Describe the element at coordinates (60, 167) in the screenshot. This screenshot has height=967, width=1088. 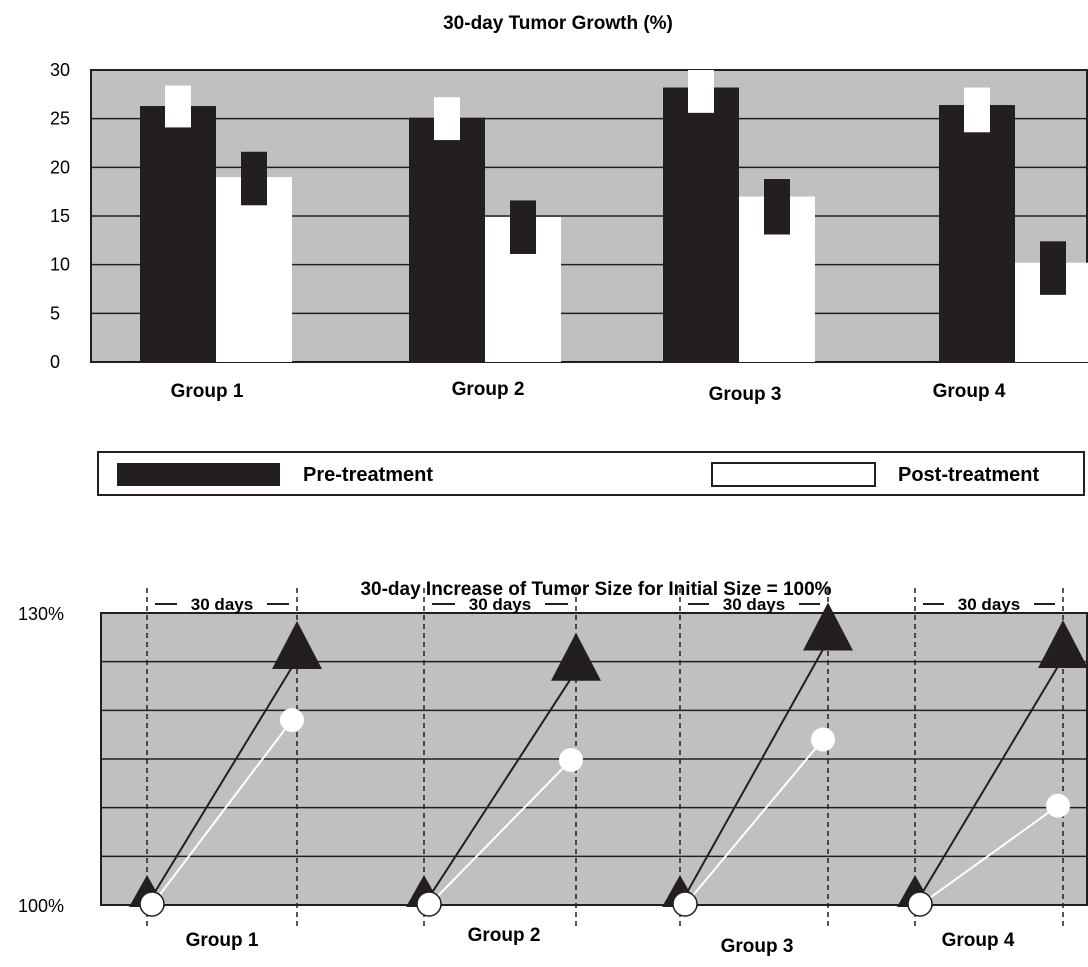
I see `y-tick-label: 20` at that location.